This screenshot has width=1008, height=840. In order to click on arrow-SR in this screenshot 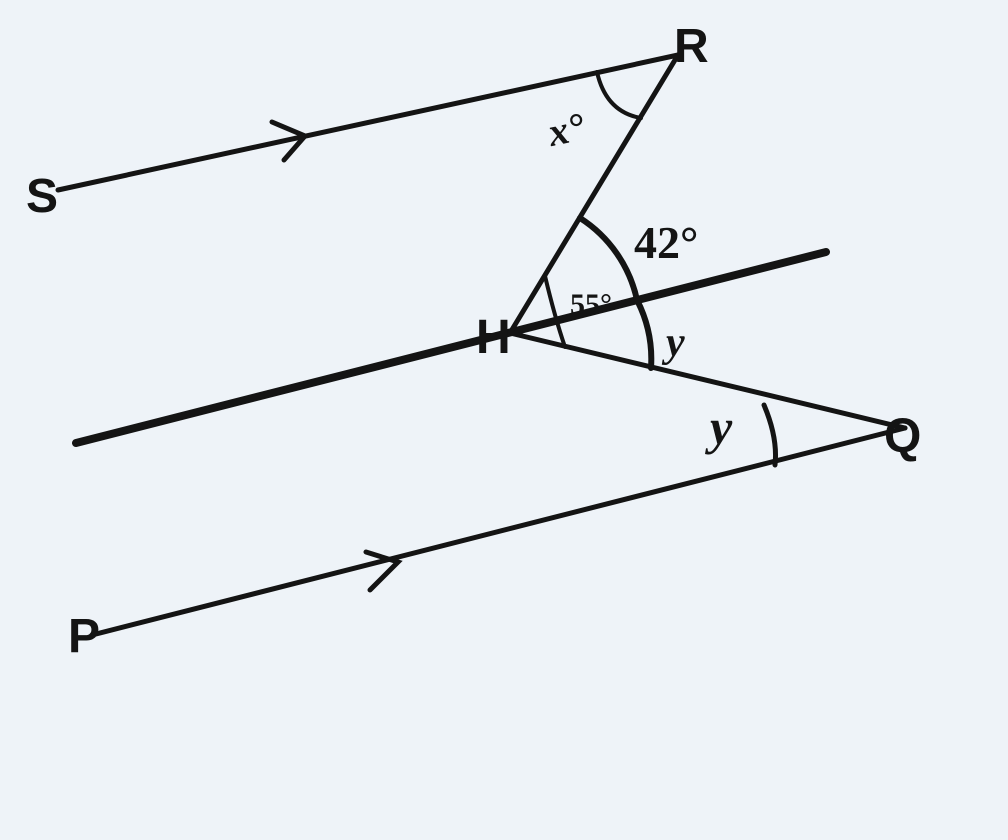, I will do `click(289, 141)`.